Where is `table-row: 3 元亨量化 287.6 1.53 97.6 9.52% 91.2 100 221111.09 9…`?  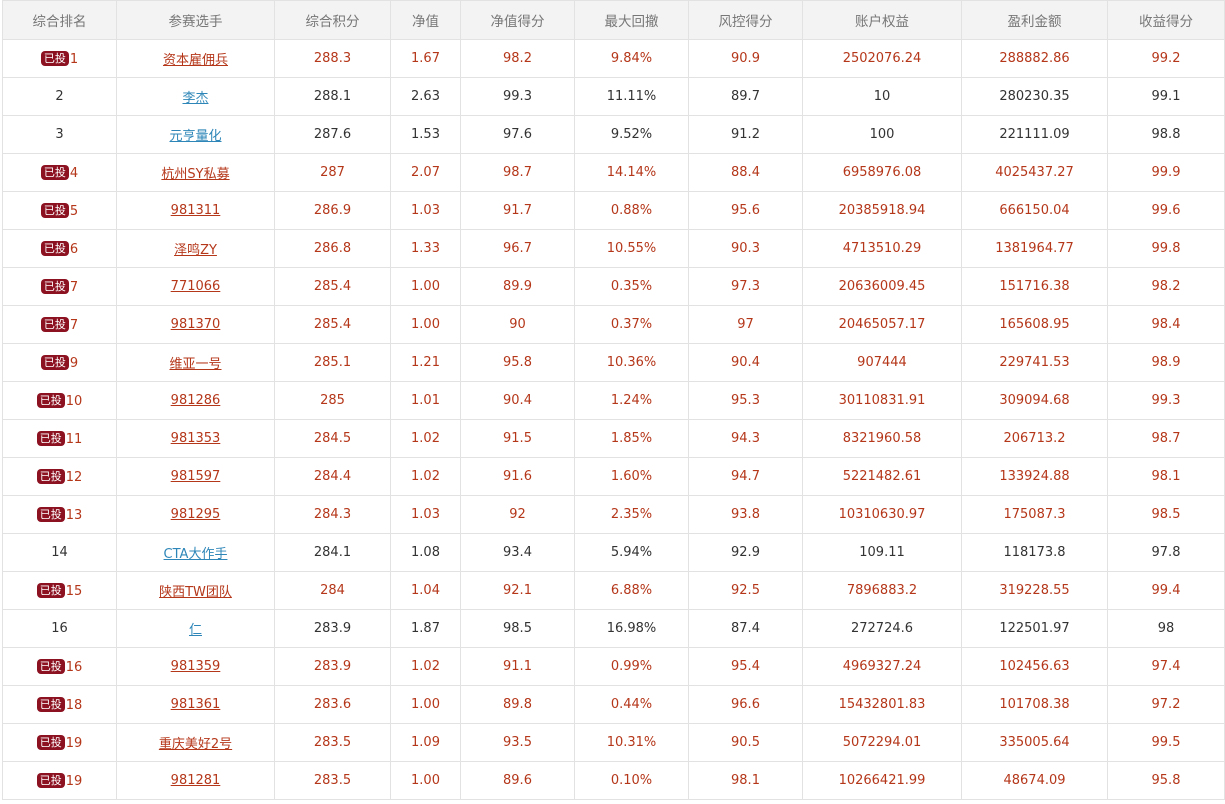 table-row: 3 元亨量化 287.6 1.53 97.6 9.52% 91.2 100 221111.09 9… is located at coordinates (613, 134).